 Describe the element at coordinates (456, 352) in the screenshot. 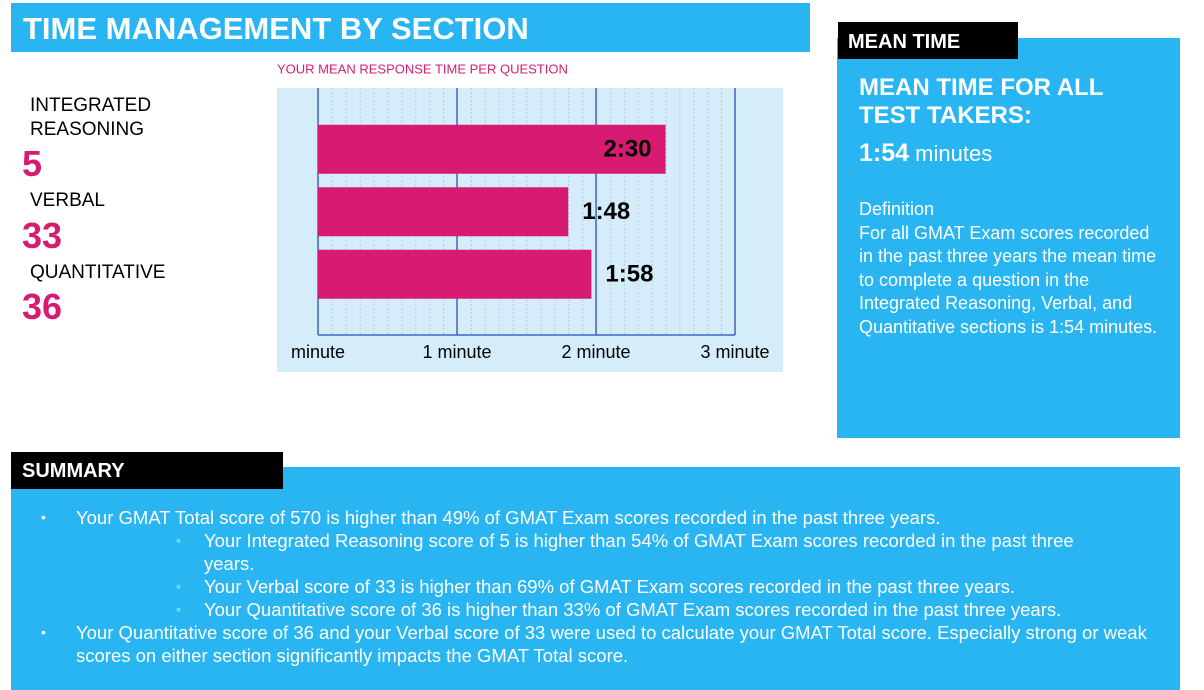

I see `x-tick-label: 1 minute` at that location.